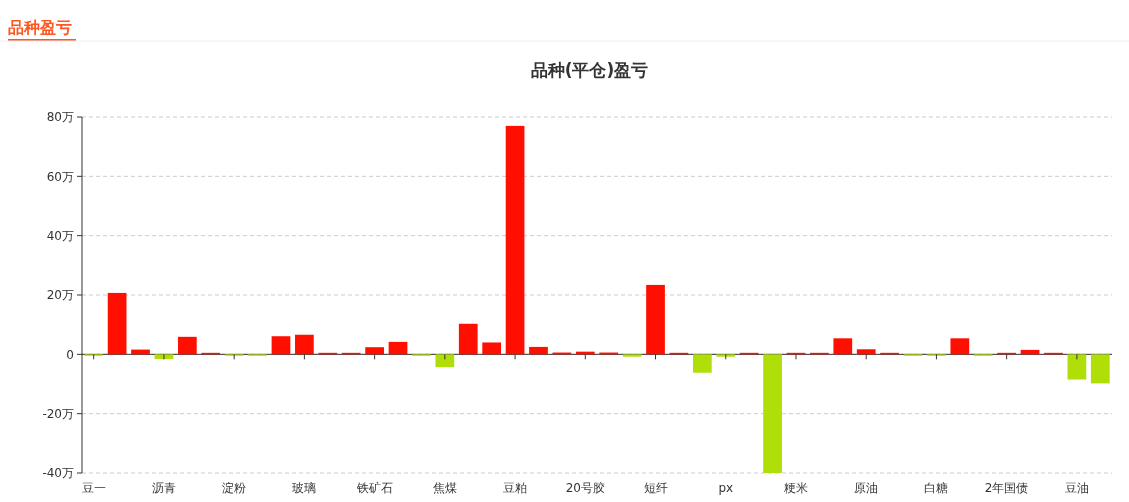 The image size is (1129, 502). What do you see at coordinates (1076, 488) in the screenshot?
I see `x-tick-label: 豆油` at bounding box center [1076, 488].